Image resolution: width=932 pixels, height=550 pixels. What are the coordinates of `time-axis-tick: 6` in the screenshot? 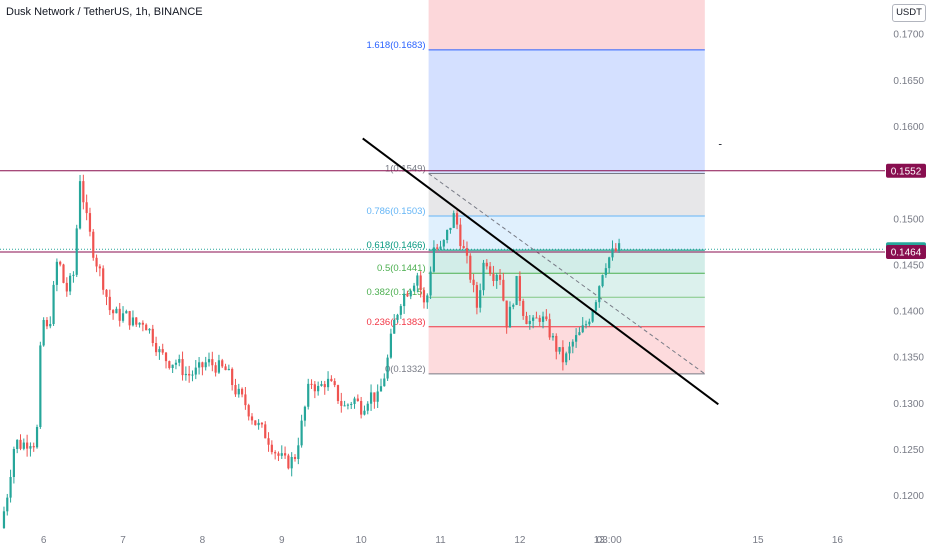 It's located at (44, 540).